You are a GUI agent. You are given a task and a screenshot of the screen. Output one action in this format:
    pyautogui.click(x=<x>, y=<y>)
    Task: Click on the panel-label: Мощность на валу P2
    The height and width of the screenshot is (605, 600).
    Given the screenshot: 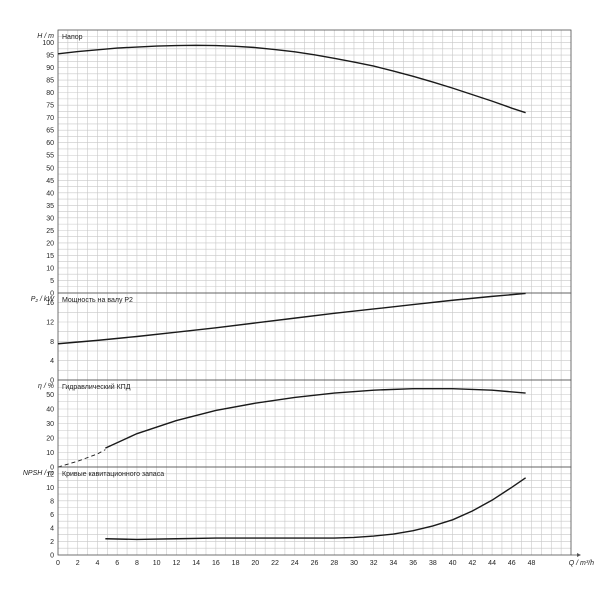 What is the action you would take?
    pyautogui.click(x=97, y=300)
    